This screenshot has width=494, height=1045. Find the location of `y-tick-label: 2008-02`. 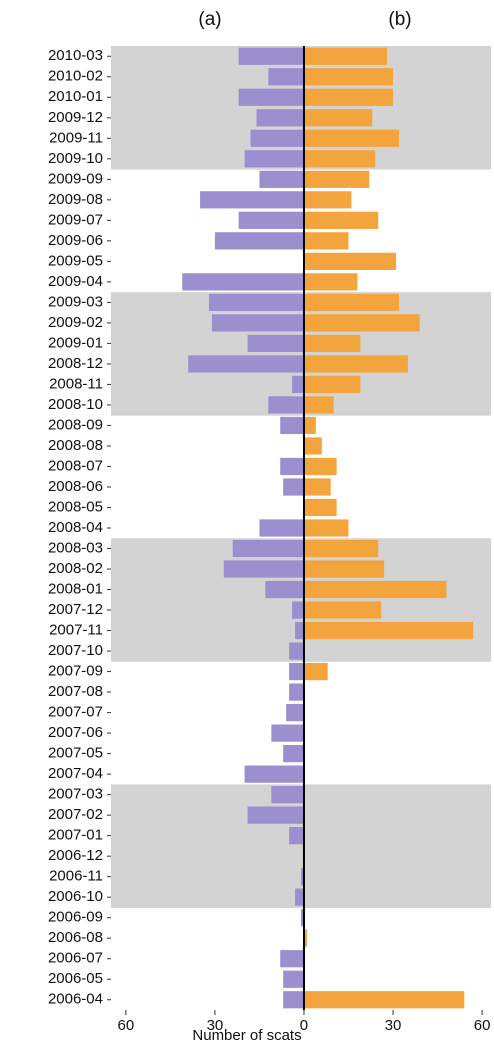

y-tick-label: 2008-02 is located at coordinates (75, 568).